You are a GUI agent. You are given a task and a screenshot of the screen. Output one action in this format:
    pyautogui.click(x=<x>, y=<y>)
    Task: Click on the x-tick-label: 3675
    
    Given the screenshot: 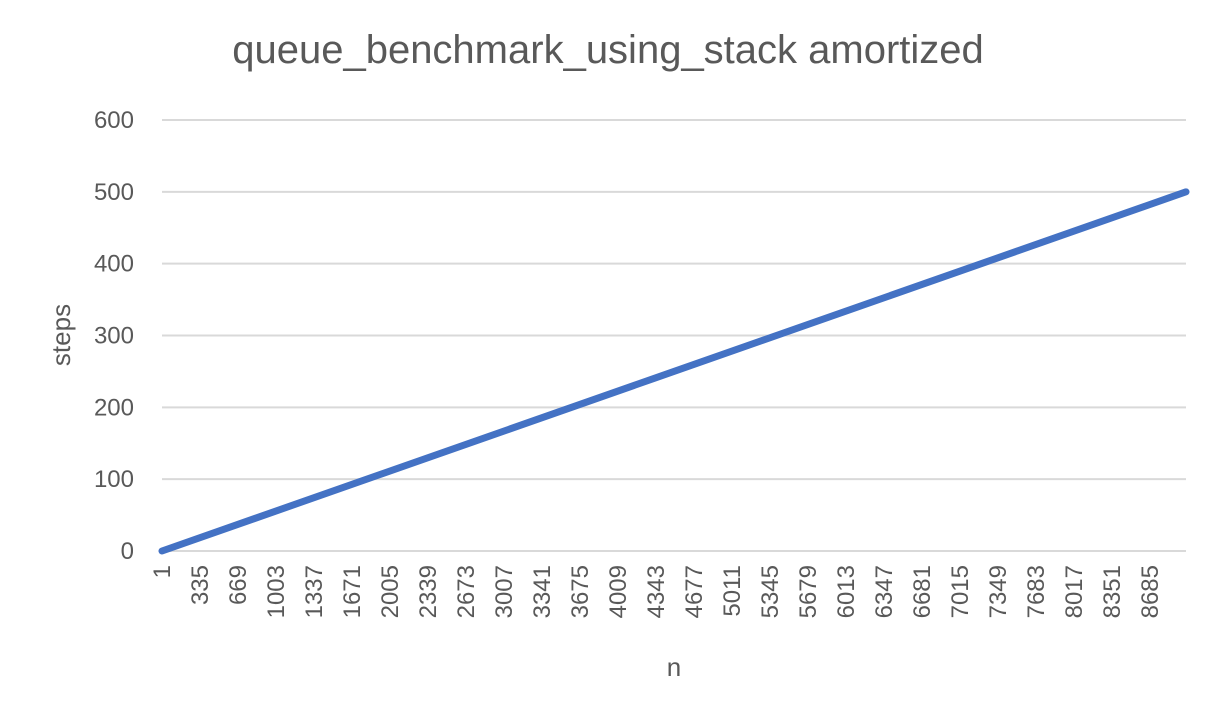 What is the action you would take?
    pyautogui.click(x=580, y=591)
    